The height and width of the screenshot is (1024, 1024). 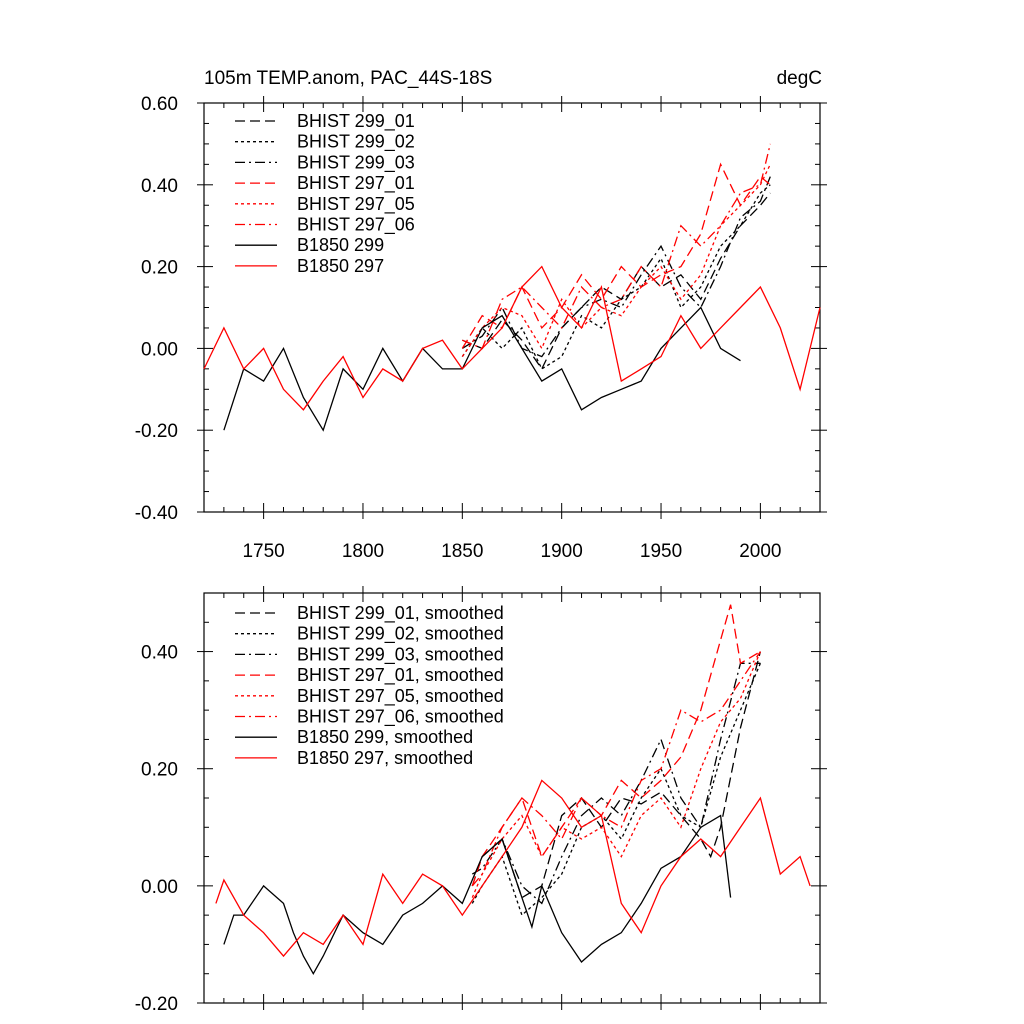 I want to click on legend-label: B1850 297, smoothed, so click(x=385, y=758).